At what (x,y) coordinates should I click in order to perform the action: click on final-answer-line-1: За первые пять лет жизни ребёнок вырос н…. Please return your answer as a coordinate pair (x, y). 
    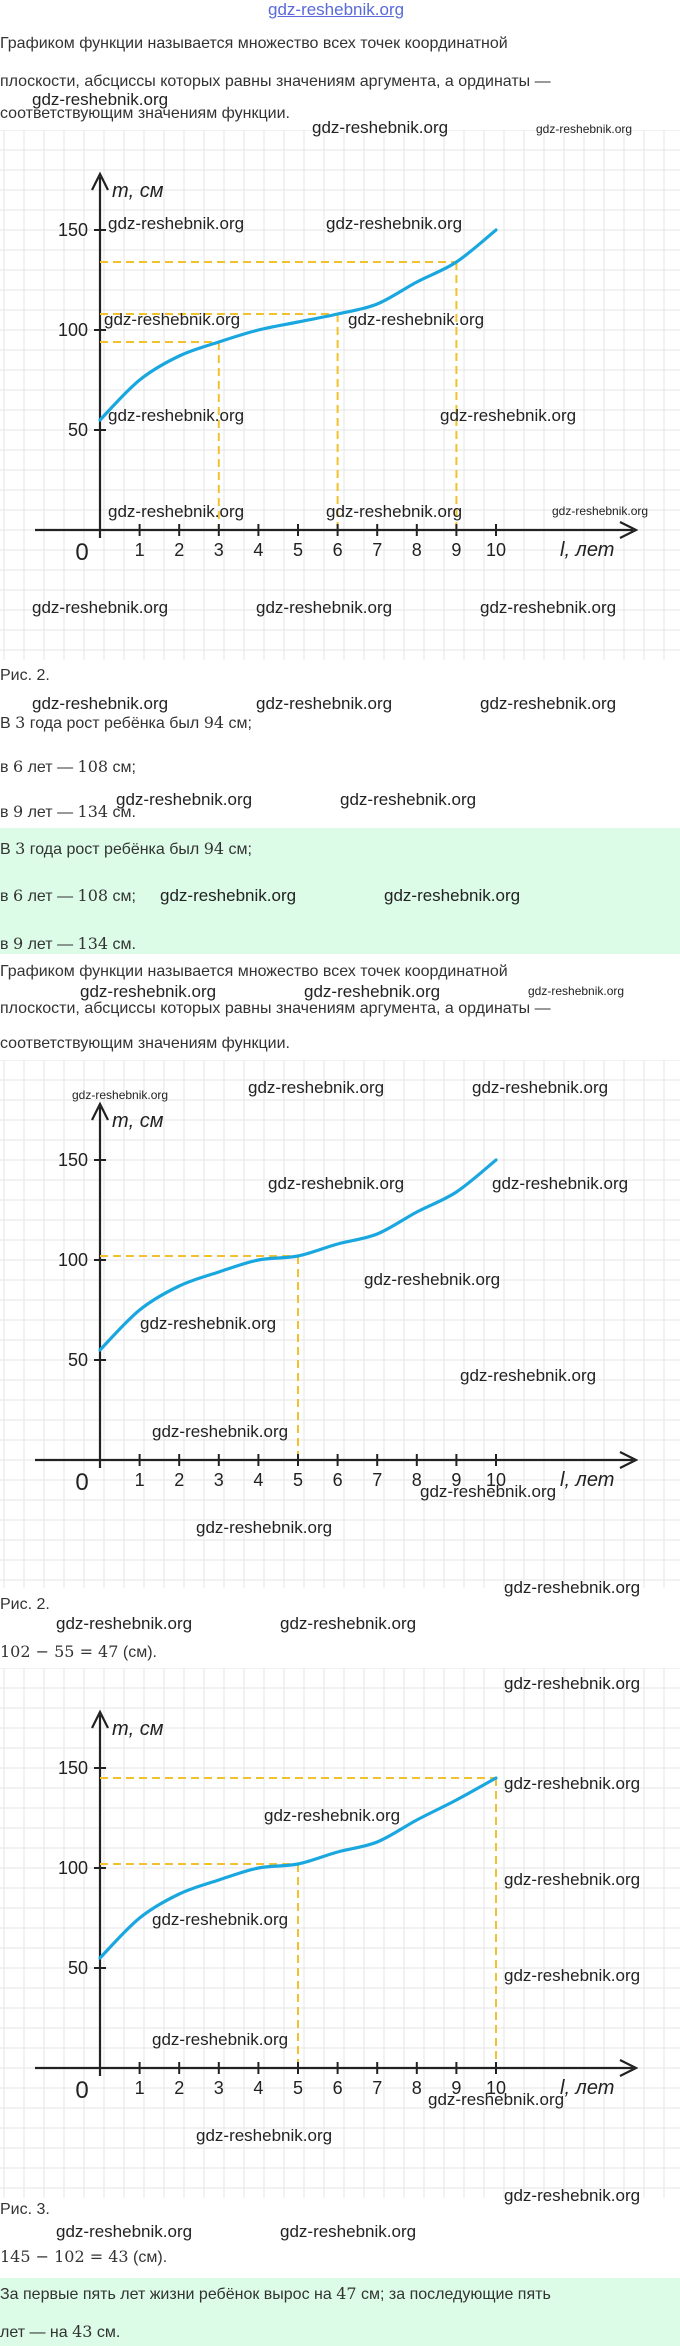
    Looking at the image, I should click on (275, 2293).